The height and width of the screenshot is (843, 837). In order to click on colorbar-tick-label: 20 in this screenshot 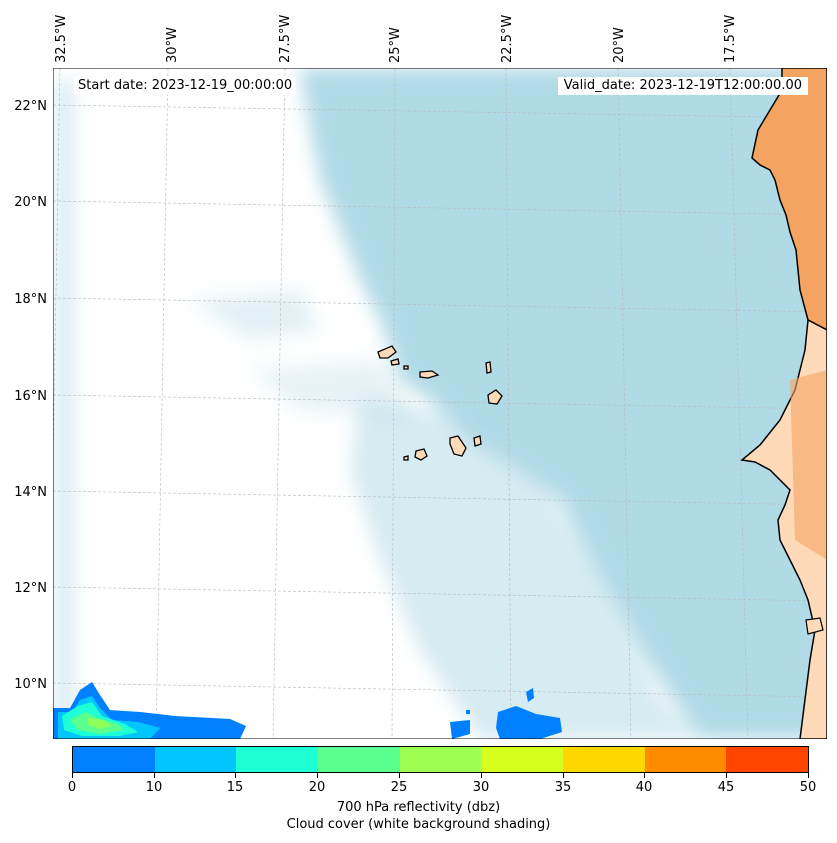, I will do `click(317, 787)`.